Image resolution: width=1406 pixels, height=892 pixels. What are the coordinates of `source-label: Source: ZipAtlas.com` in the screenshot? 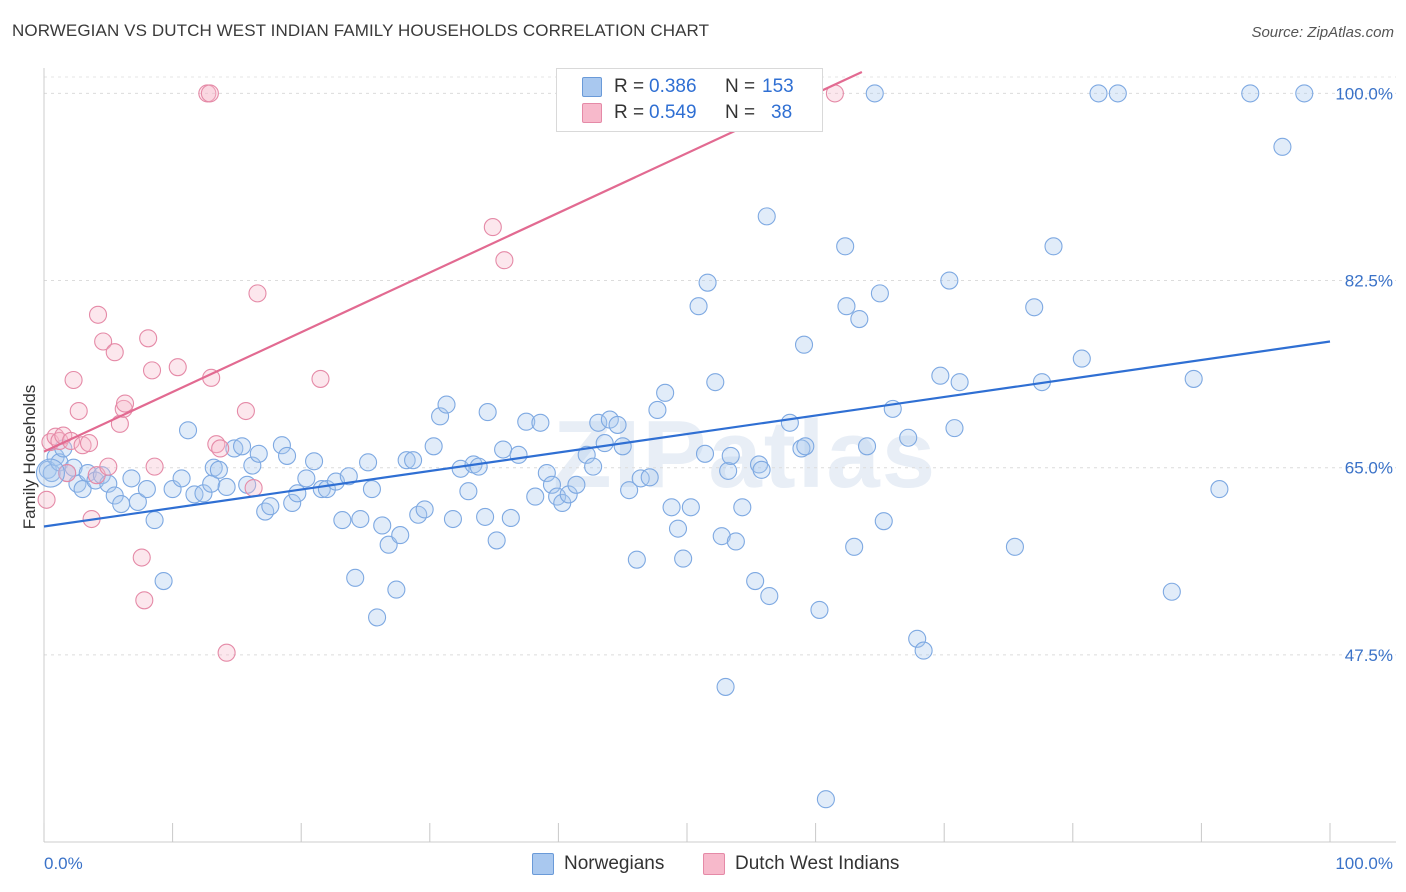 It's located at (1322, 32).